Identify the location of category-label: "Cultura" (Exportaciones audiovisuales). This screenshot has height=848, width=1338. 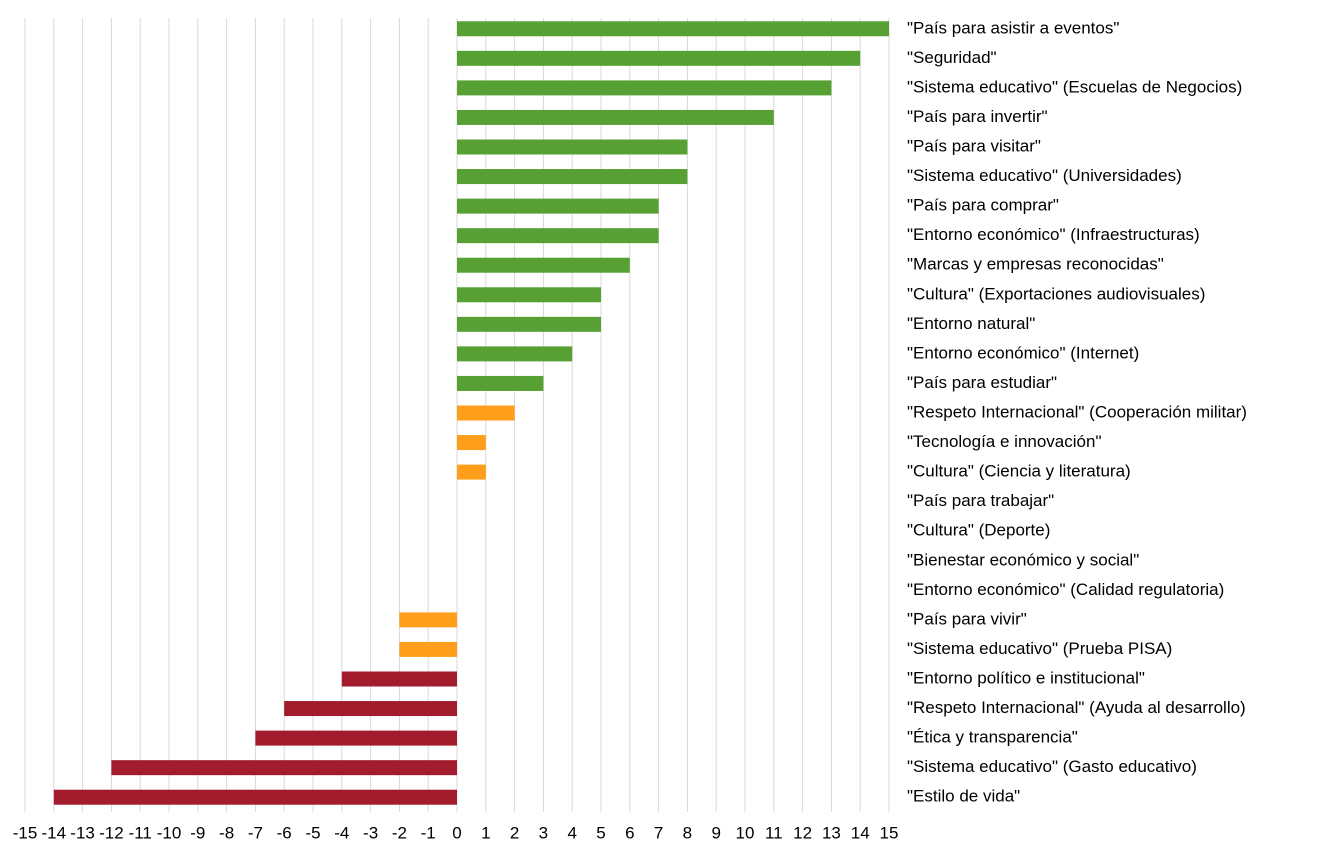
(1056, 293).